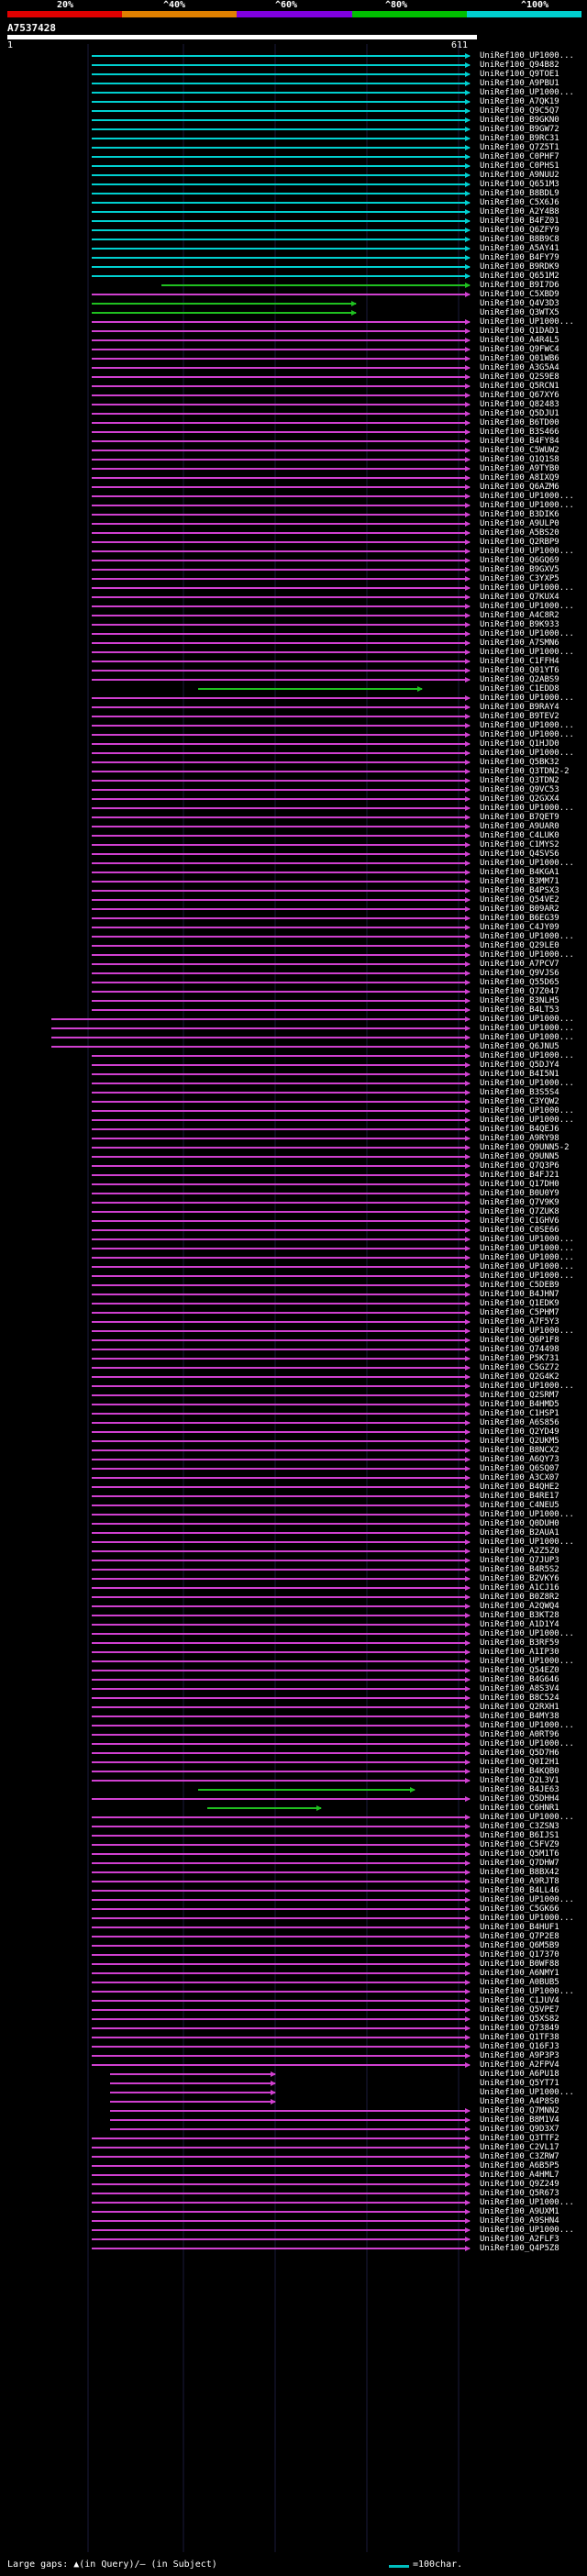  What do you see at coordinates (519, 257) in the screenshot?
I see `hit-label: UniRef100_B4FY79` at bounding box center [519, 257].